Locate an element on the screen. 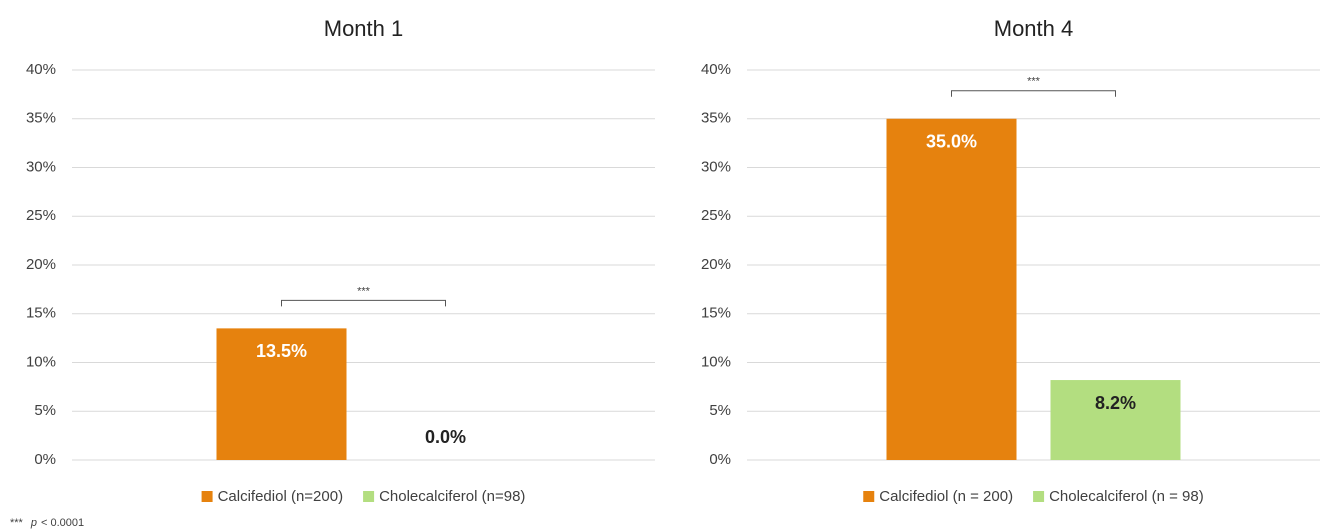  value-label: 8.2% is located at coordinates (1115, 403).